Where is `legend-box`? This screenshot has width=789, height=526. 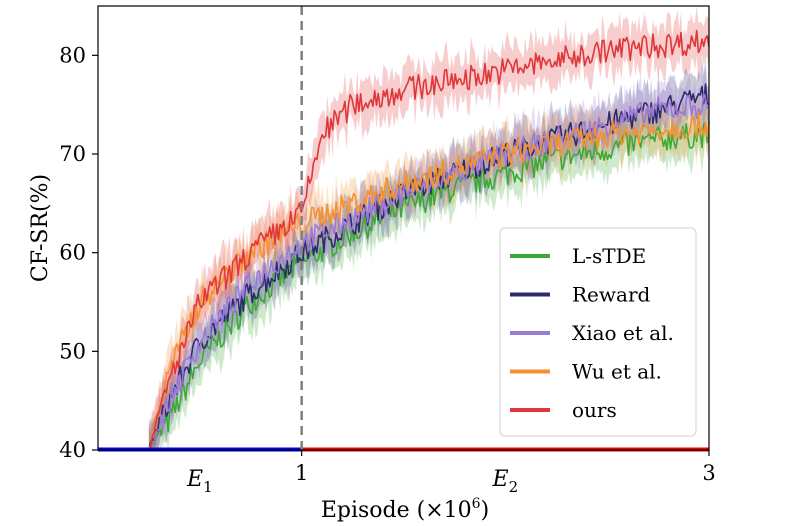 legend-box is located at coordinates (598, 332).